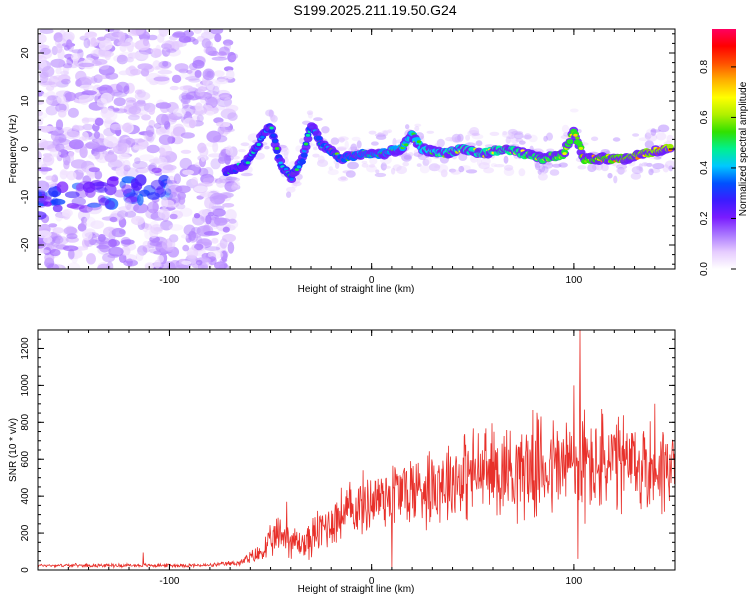 The image size is (750, 600). I want to click on snr-xlabel: Height of straight line (km), so click(356, 589).